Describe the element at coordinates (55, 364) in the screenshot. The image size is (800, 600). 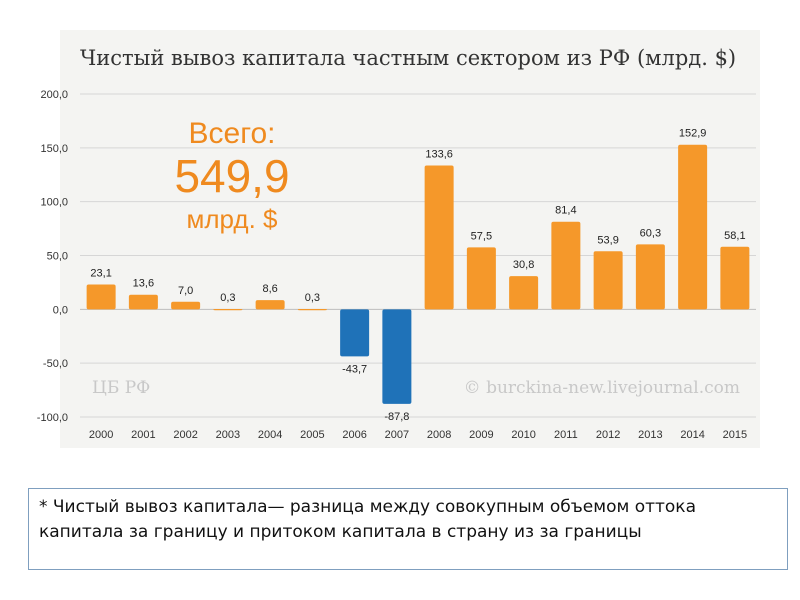
I see `y-tick-label: -50,0` at that location.